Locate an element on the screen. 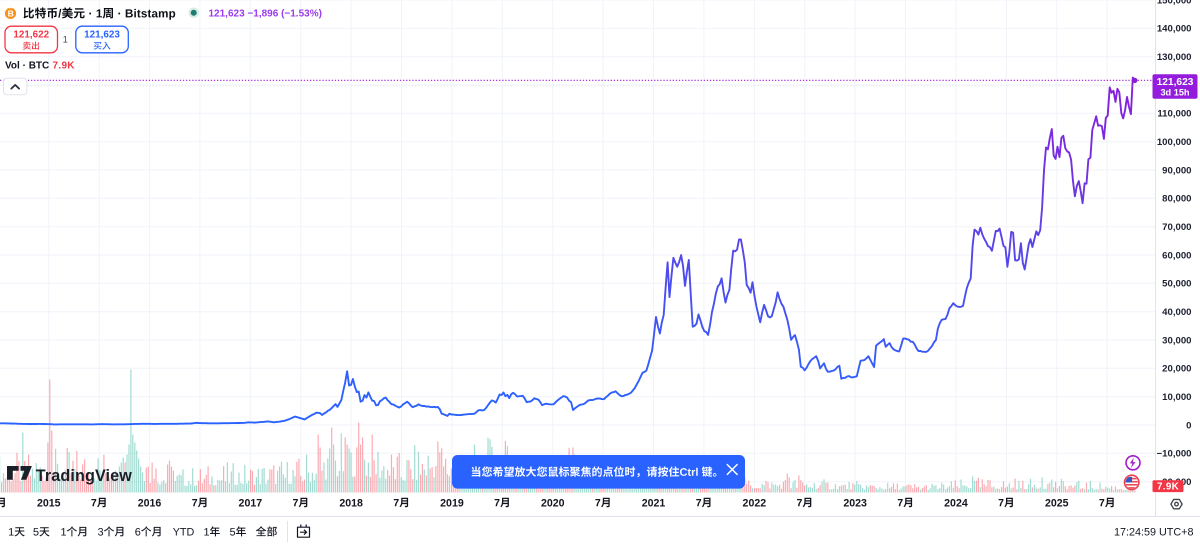  svg-text: 50,000 is located at coordinates (1176, 284).